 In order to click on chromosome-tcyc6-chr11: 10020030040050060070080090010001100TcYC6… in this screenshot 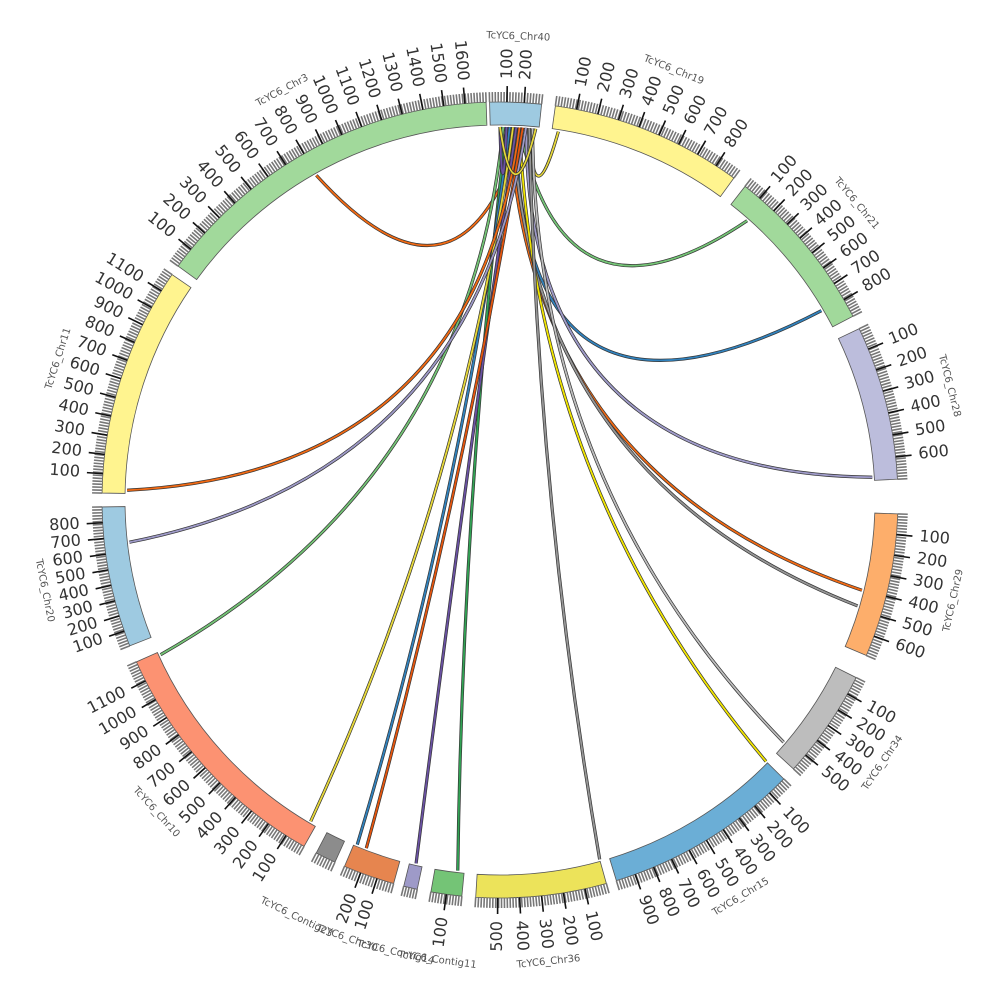, I will do `click(117, 371)`.